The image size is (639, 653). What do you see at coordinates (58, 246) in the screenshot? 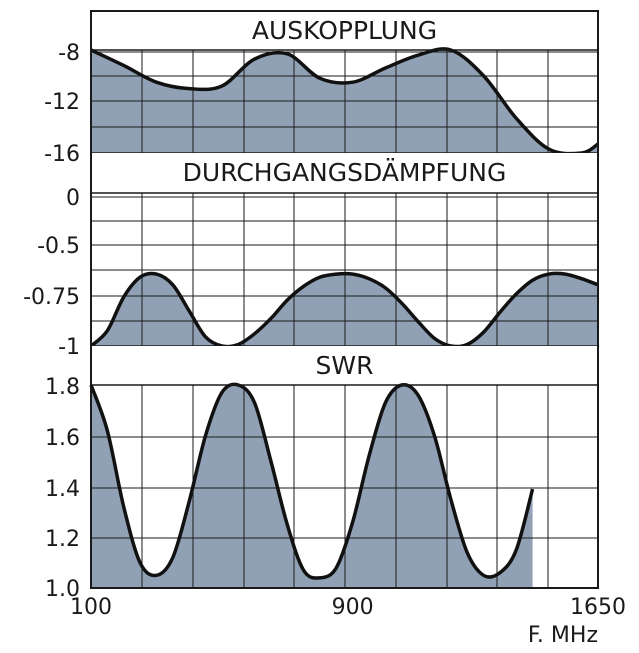
I see `y-tick-label: -0.5` at bounding box center [58, 246].